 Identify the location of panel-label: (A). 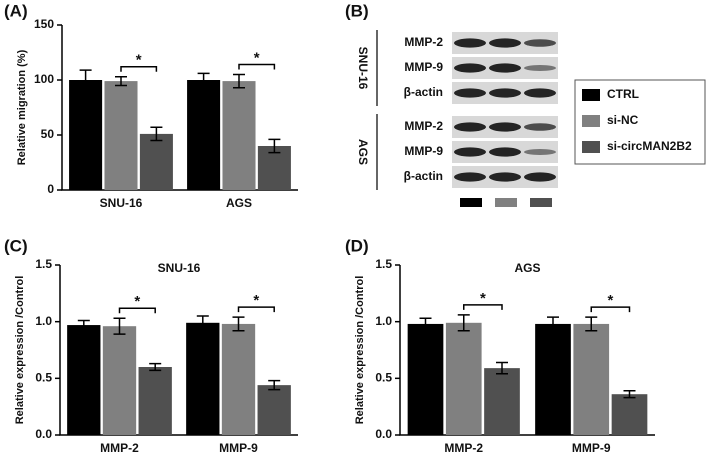
(16, 10).